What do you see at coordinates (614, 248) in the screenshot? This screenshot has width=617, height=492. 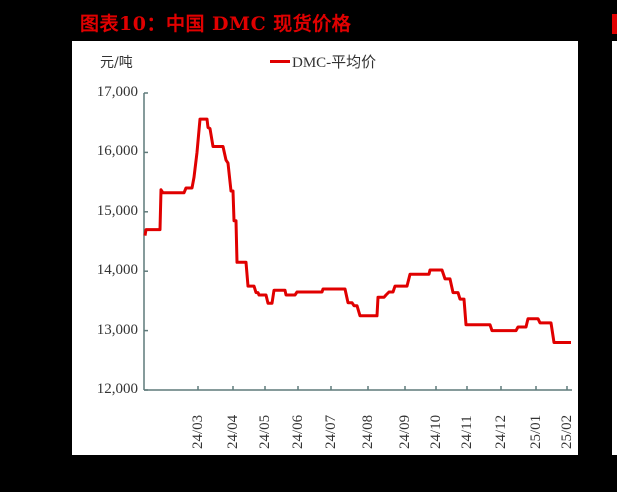 I see `adjacent-figure-panel-fragment` at bounding box center [614, 248].